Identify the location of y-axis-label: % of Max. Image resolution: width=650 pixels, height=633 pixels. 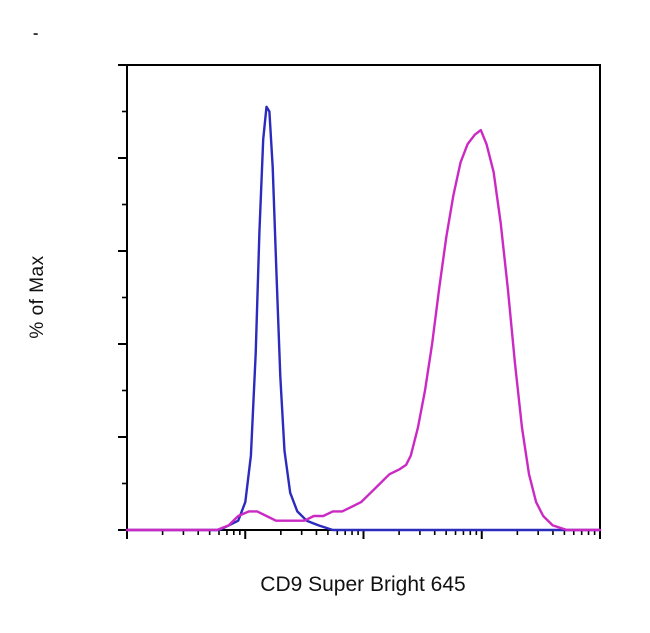
(37, 297).